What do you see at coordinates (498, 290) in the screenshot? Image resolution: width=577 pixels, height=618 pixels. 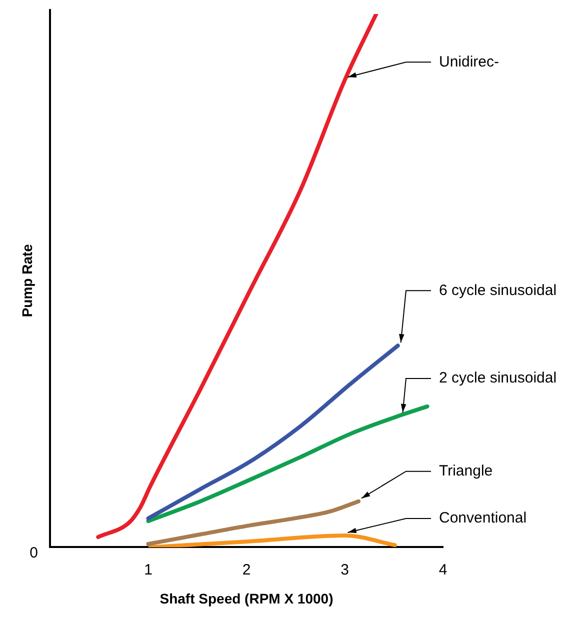 I see `text: 6 cycle sinusoidal` at bounding box center [498, 290].